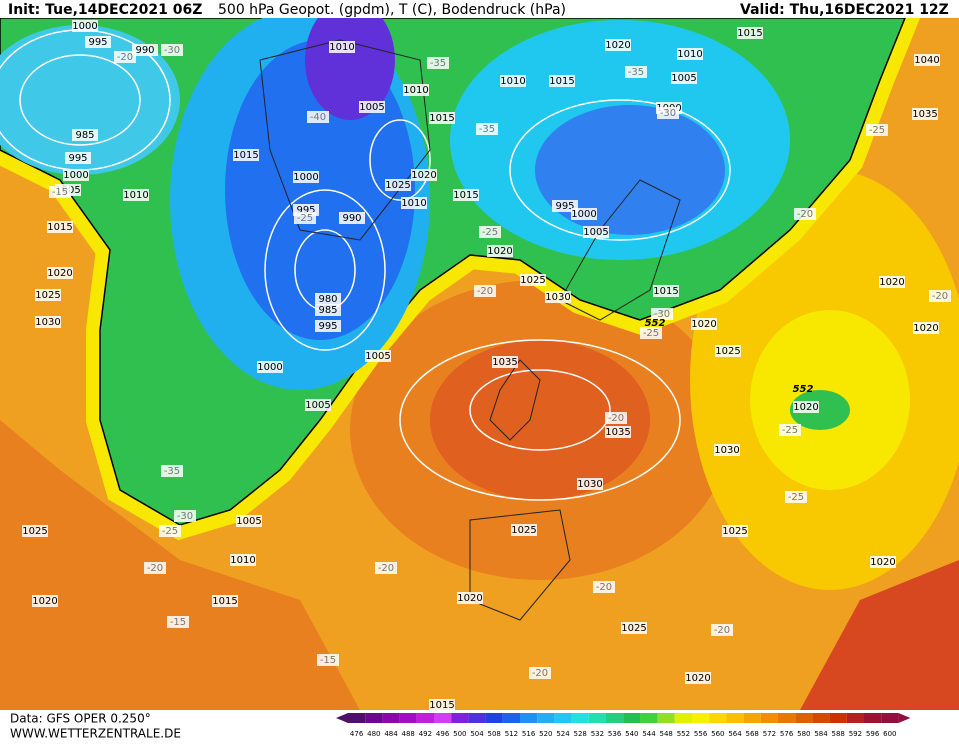 Image resolution: width=959 pixels, height=745 pixels. I want to click on green-field, so click(820, 410).